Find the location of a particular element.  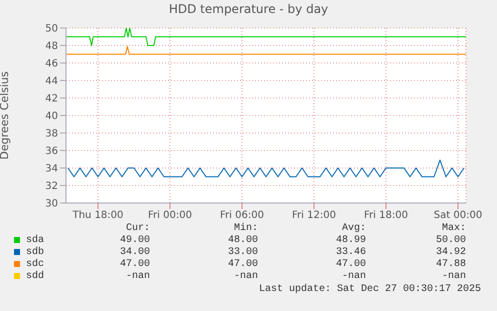

y-tick-label: 48 is located at coordinates (51, 46).